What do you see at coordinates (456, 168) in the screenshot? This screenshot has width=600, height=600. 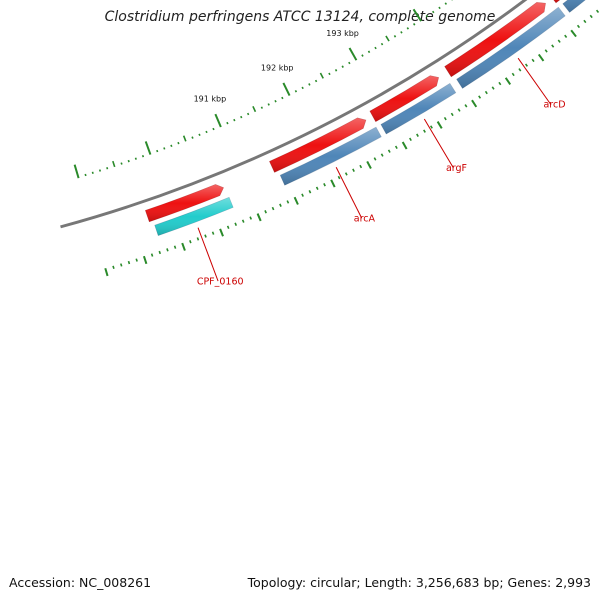 I see `gene-label-argf: argF` at bounding box center [456, 168].